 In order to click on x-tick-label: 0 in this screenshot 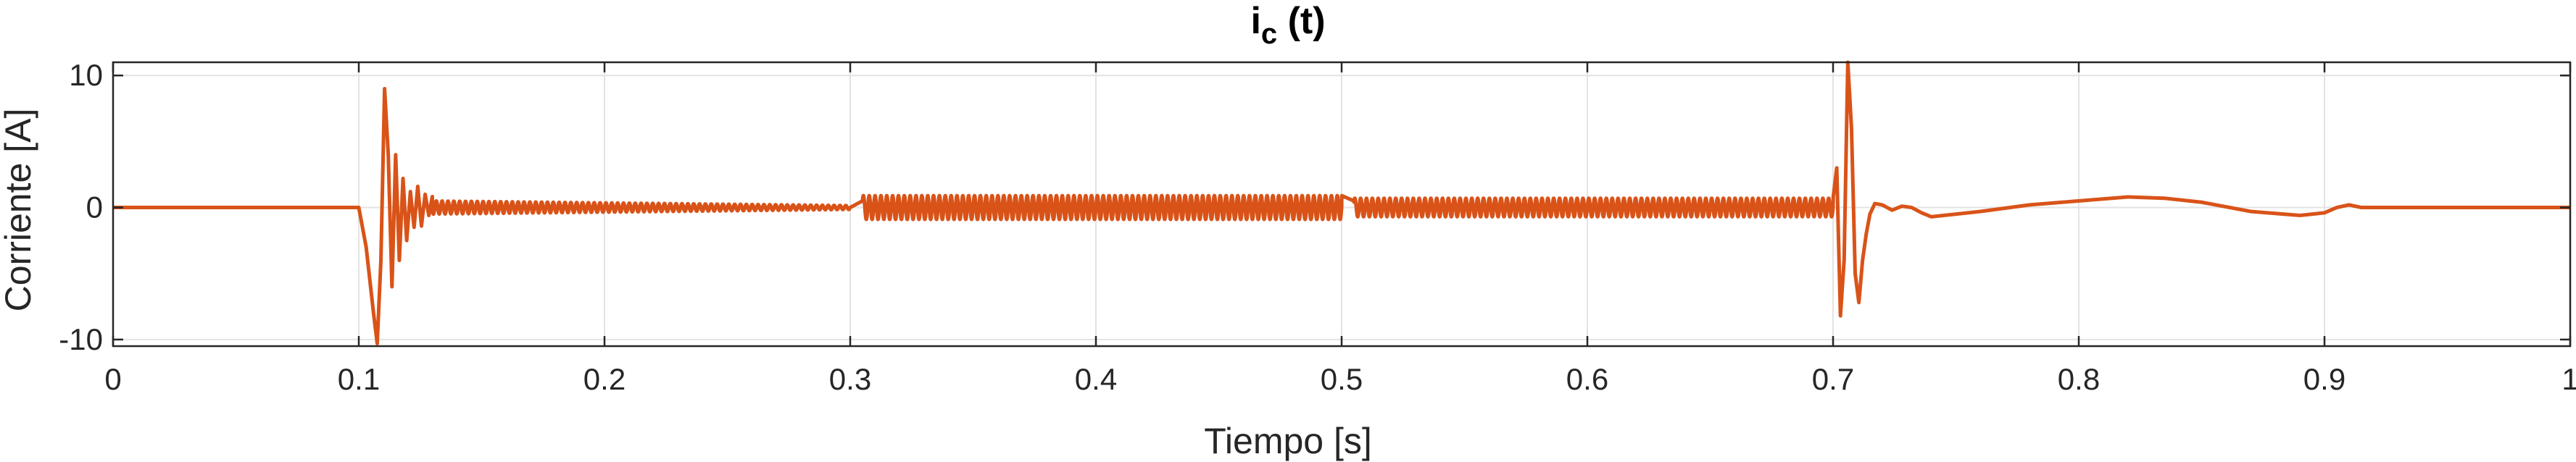, I will do `click(112, 379)`.